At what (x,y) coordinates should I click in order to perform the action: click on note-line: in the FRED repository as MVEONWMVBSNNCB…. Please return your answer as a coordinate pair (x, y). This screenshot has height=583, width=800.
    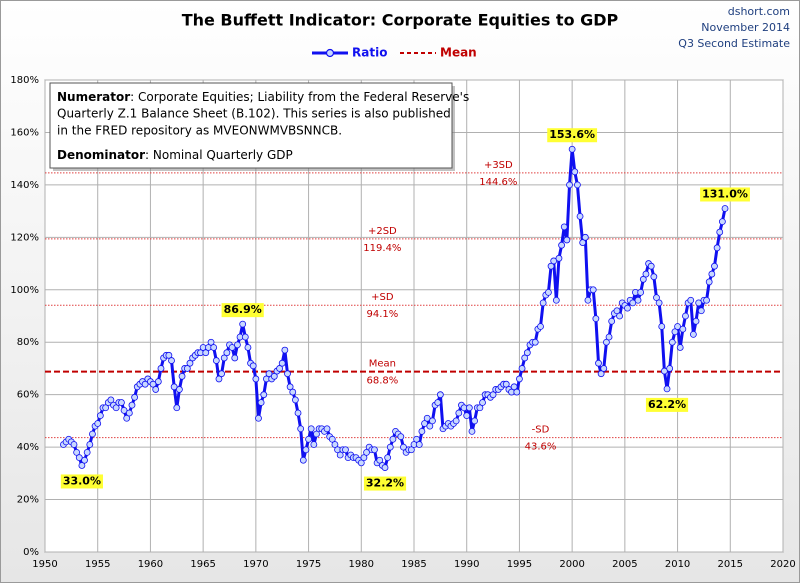
    Looking at the image, I should click on (199, 131).